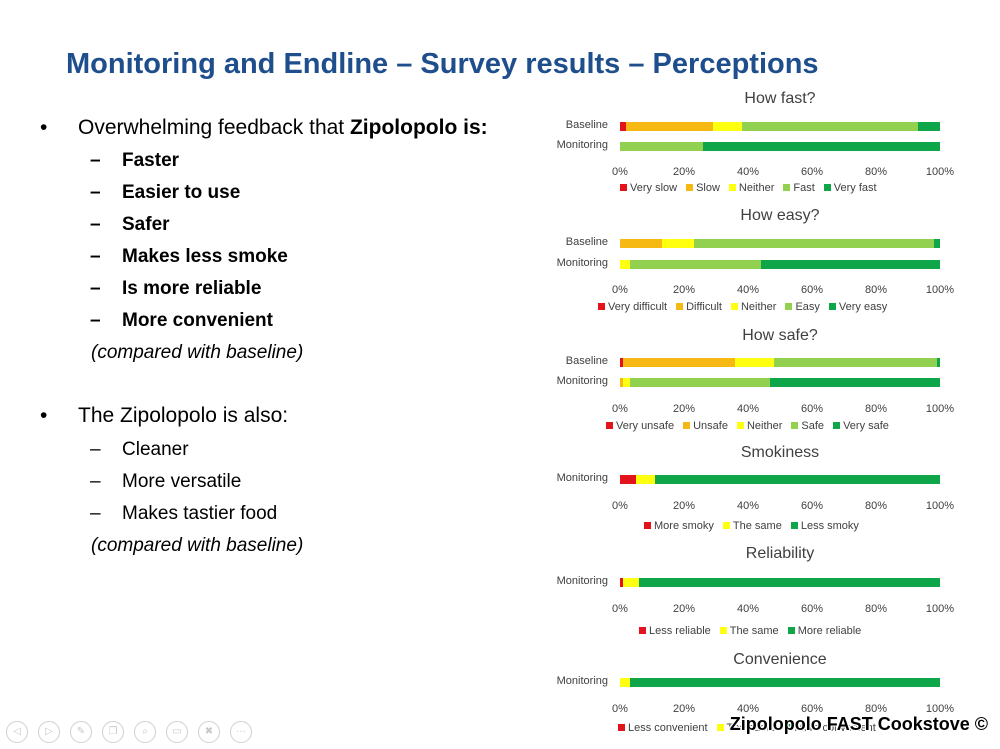 The image size is (1000, 749). I want to click on chart-legend: More smoky The same Less smoky, so click(756, 526).